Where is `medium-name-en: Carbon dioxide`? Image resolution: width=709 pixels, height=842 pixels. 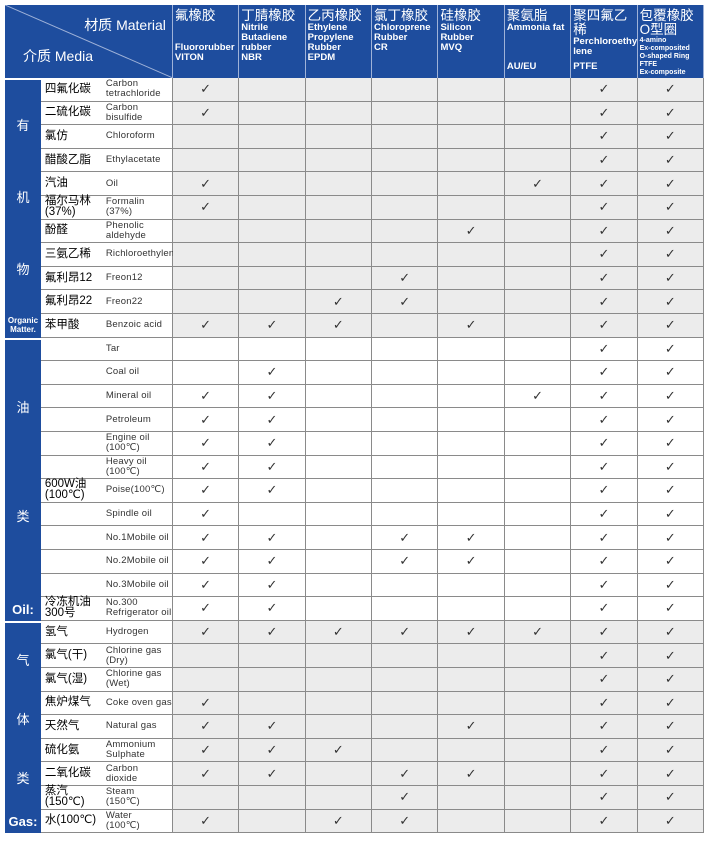
medium-name-en: Carbon dioxide is located at coordinates (139, 773).